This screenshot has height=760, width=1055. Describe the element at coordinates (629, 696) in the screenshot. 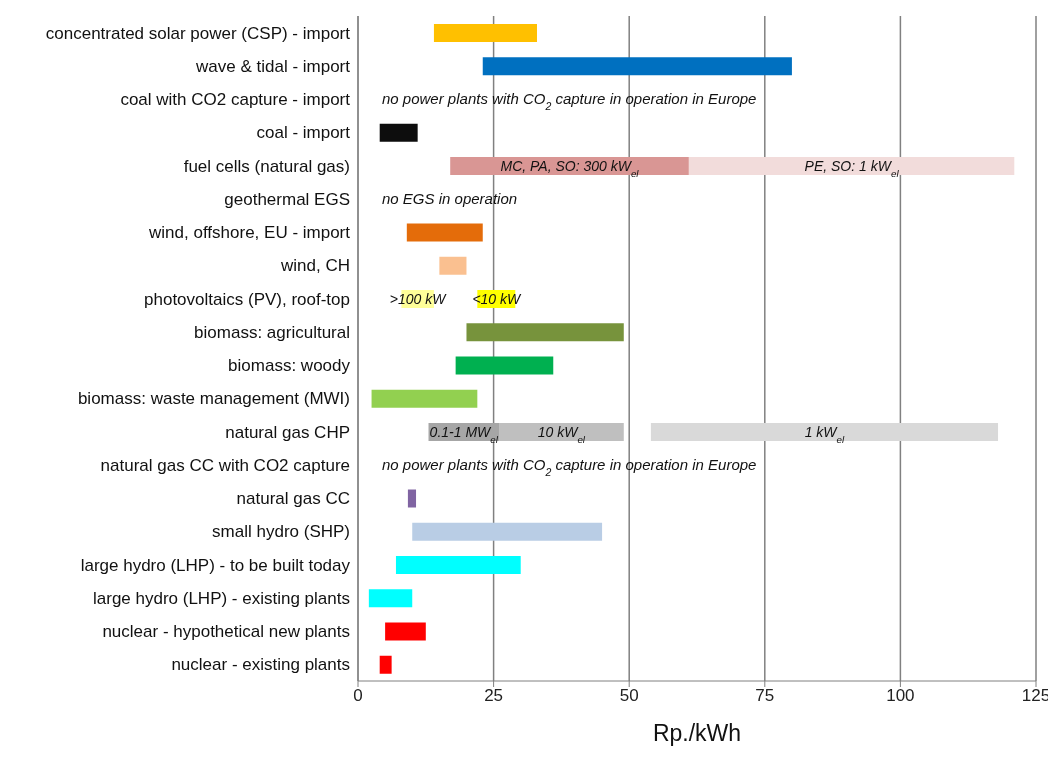

I see `x-tick-label: 50` at that location.